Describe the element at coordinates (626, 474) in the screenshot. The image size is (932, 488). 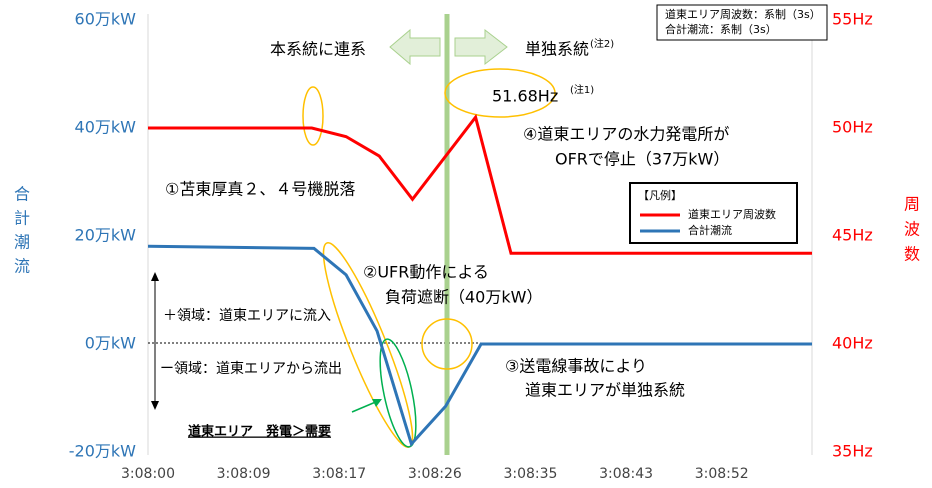
I see `x-tick-label: 3:08:43` at that location.